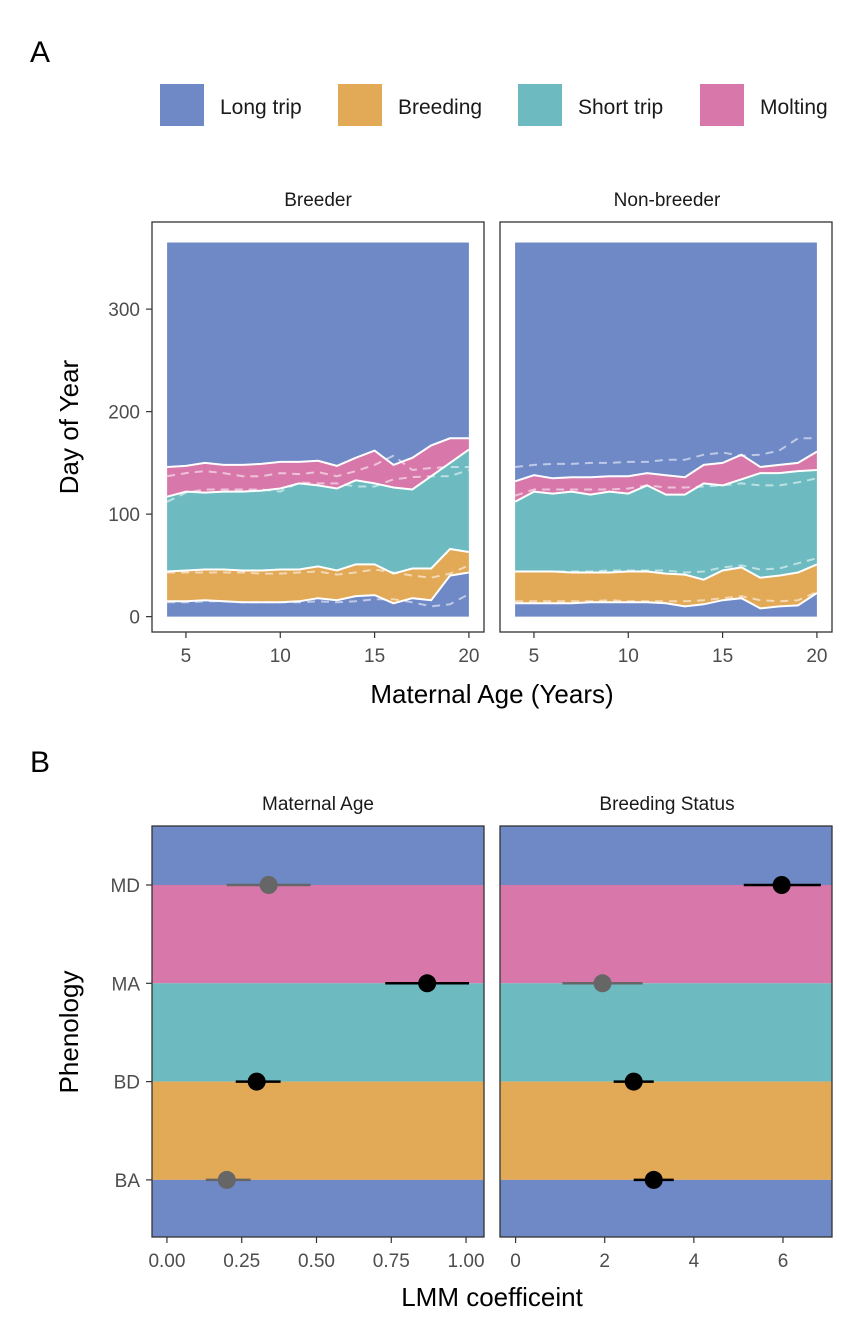  Describe the element at coordinates (492, 1297) in the screenshot. I see `panel-b-x-axis-title: LMM coefficeint` at that location.